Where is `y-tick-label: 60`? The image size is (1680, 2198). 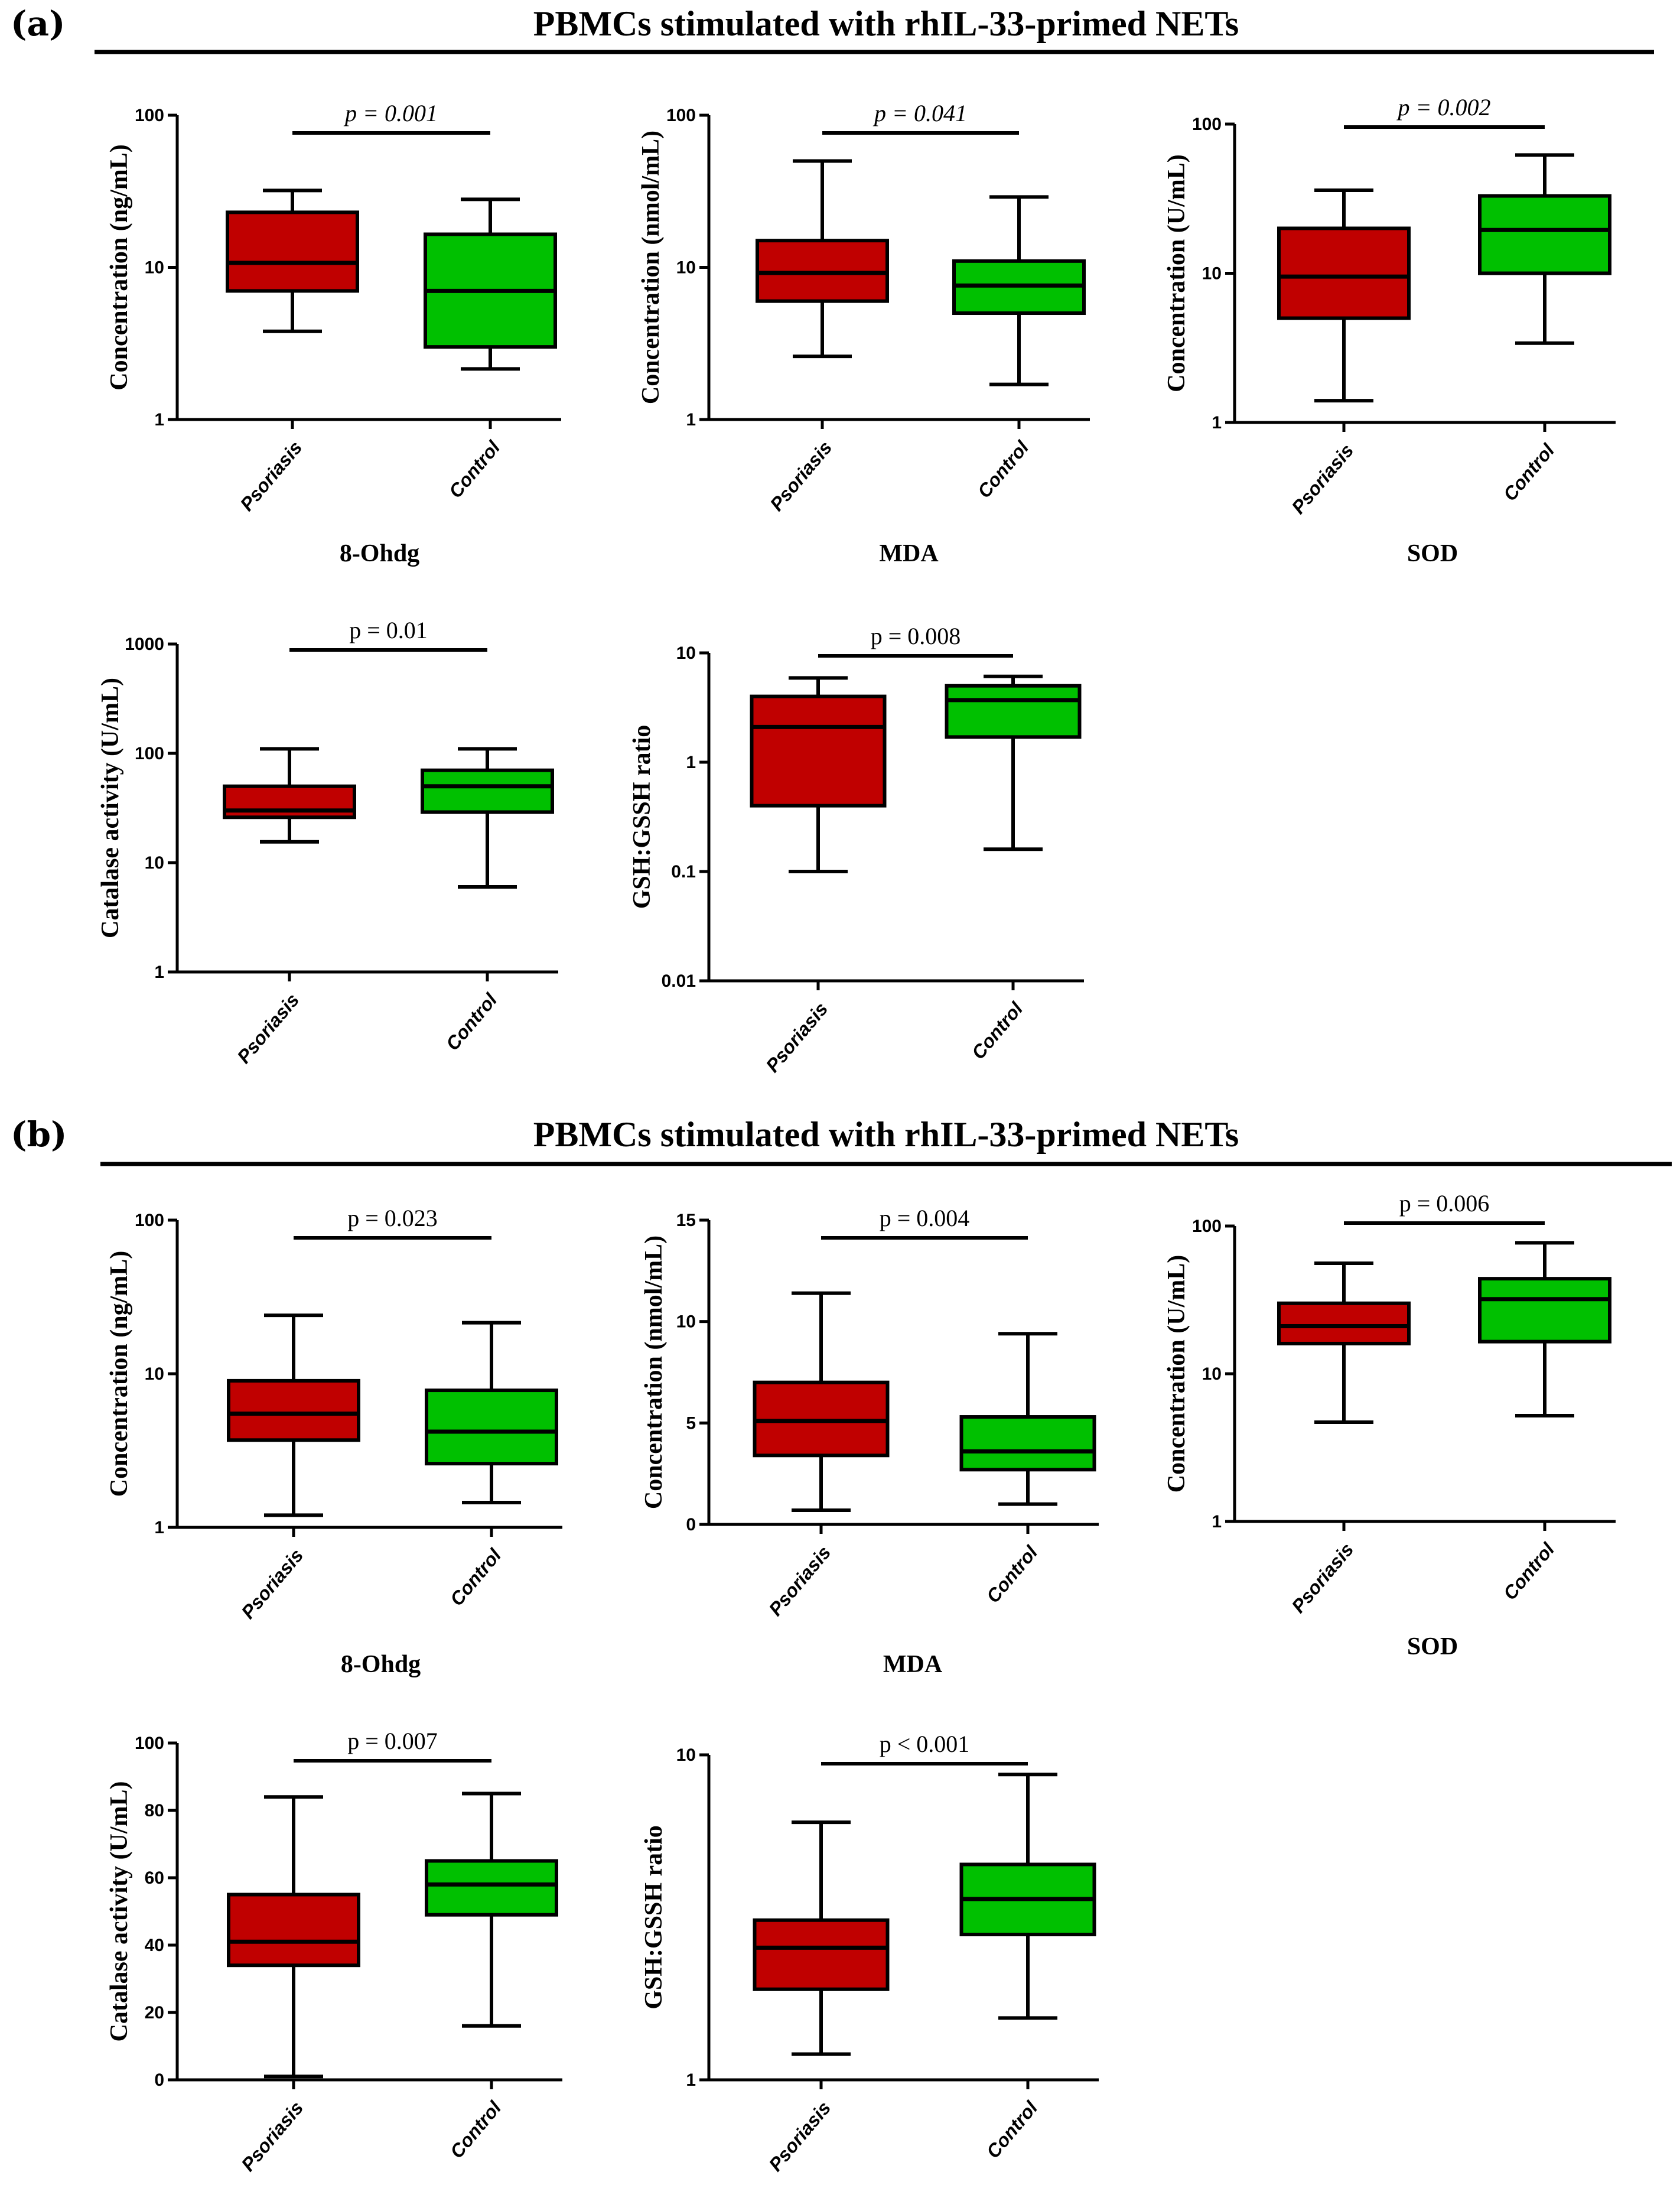
y-tick-label: 60 is located at coordinates (154, 1878).